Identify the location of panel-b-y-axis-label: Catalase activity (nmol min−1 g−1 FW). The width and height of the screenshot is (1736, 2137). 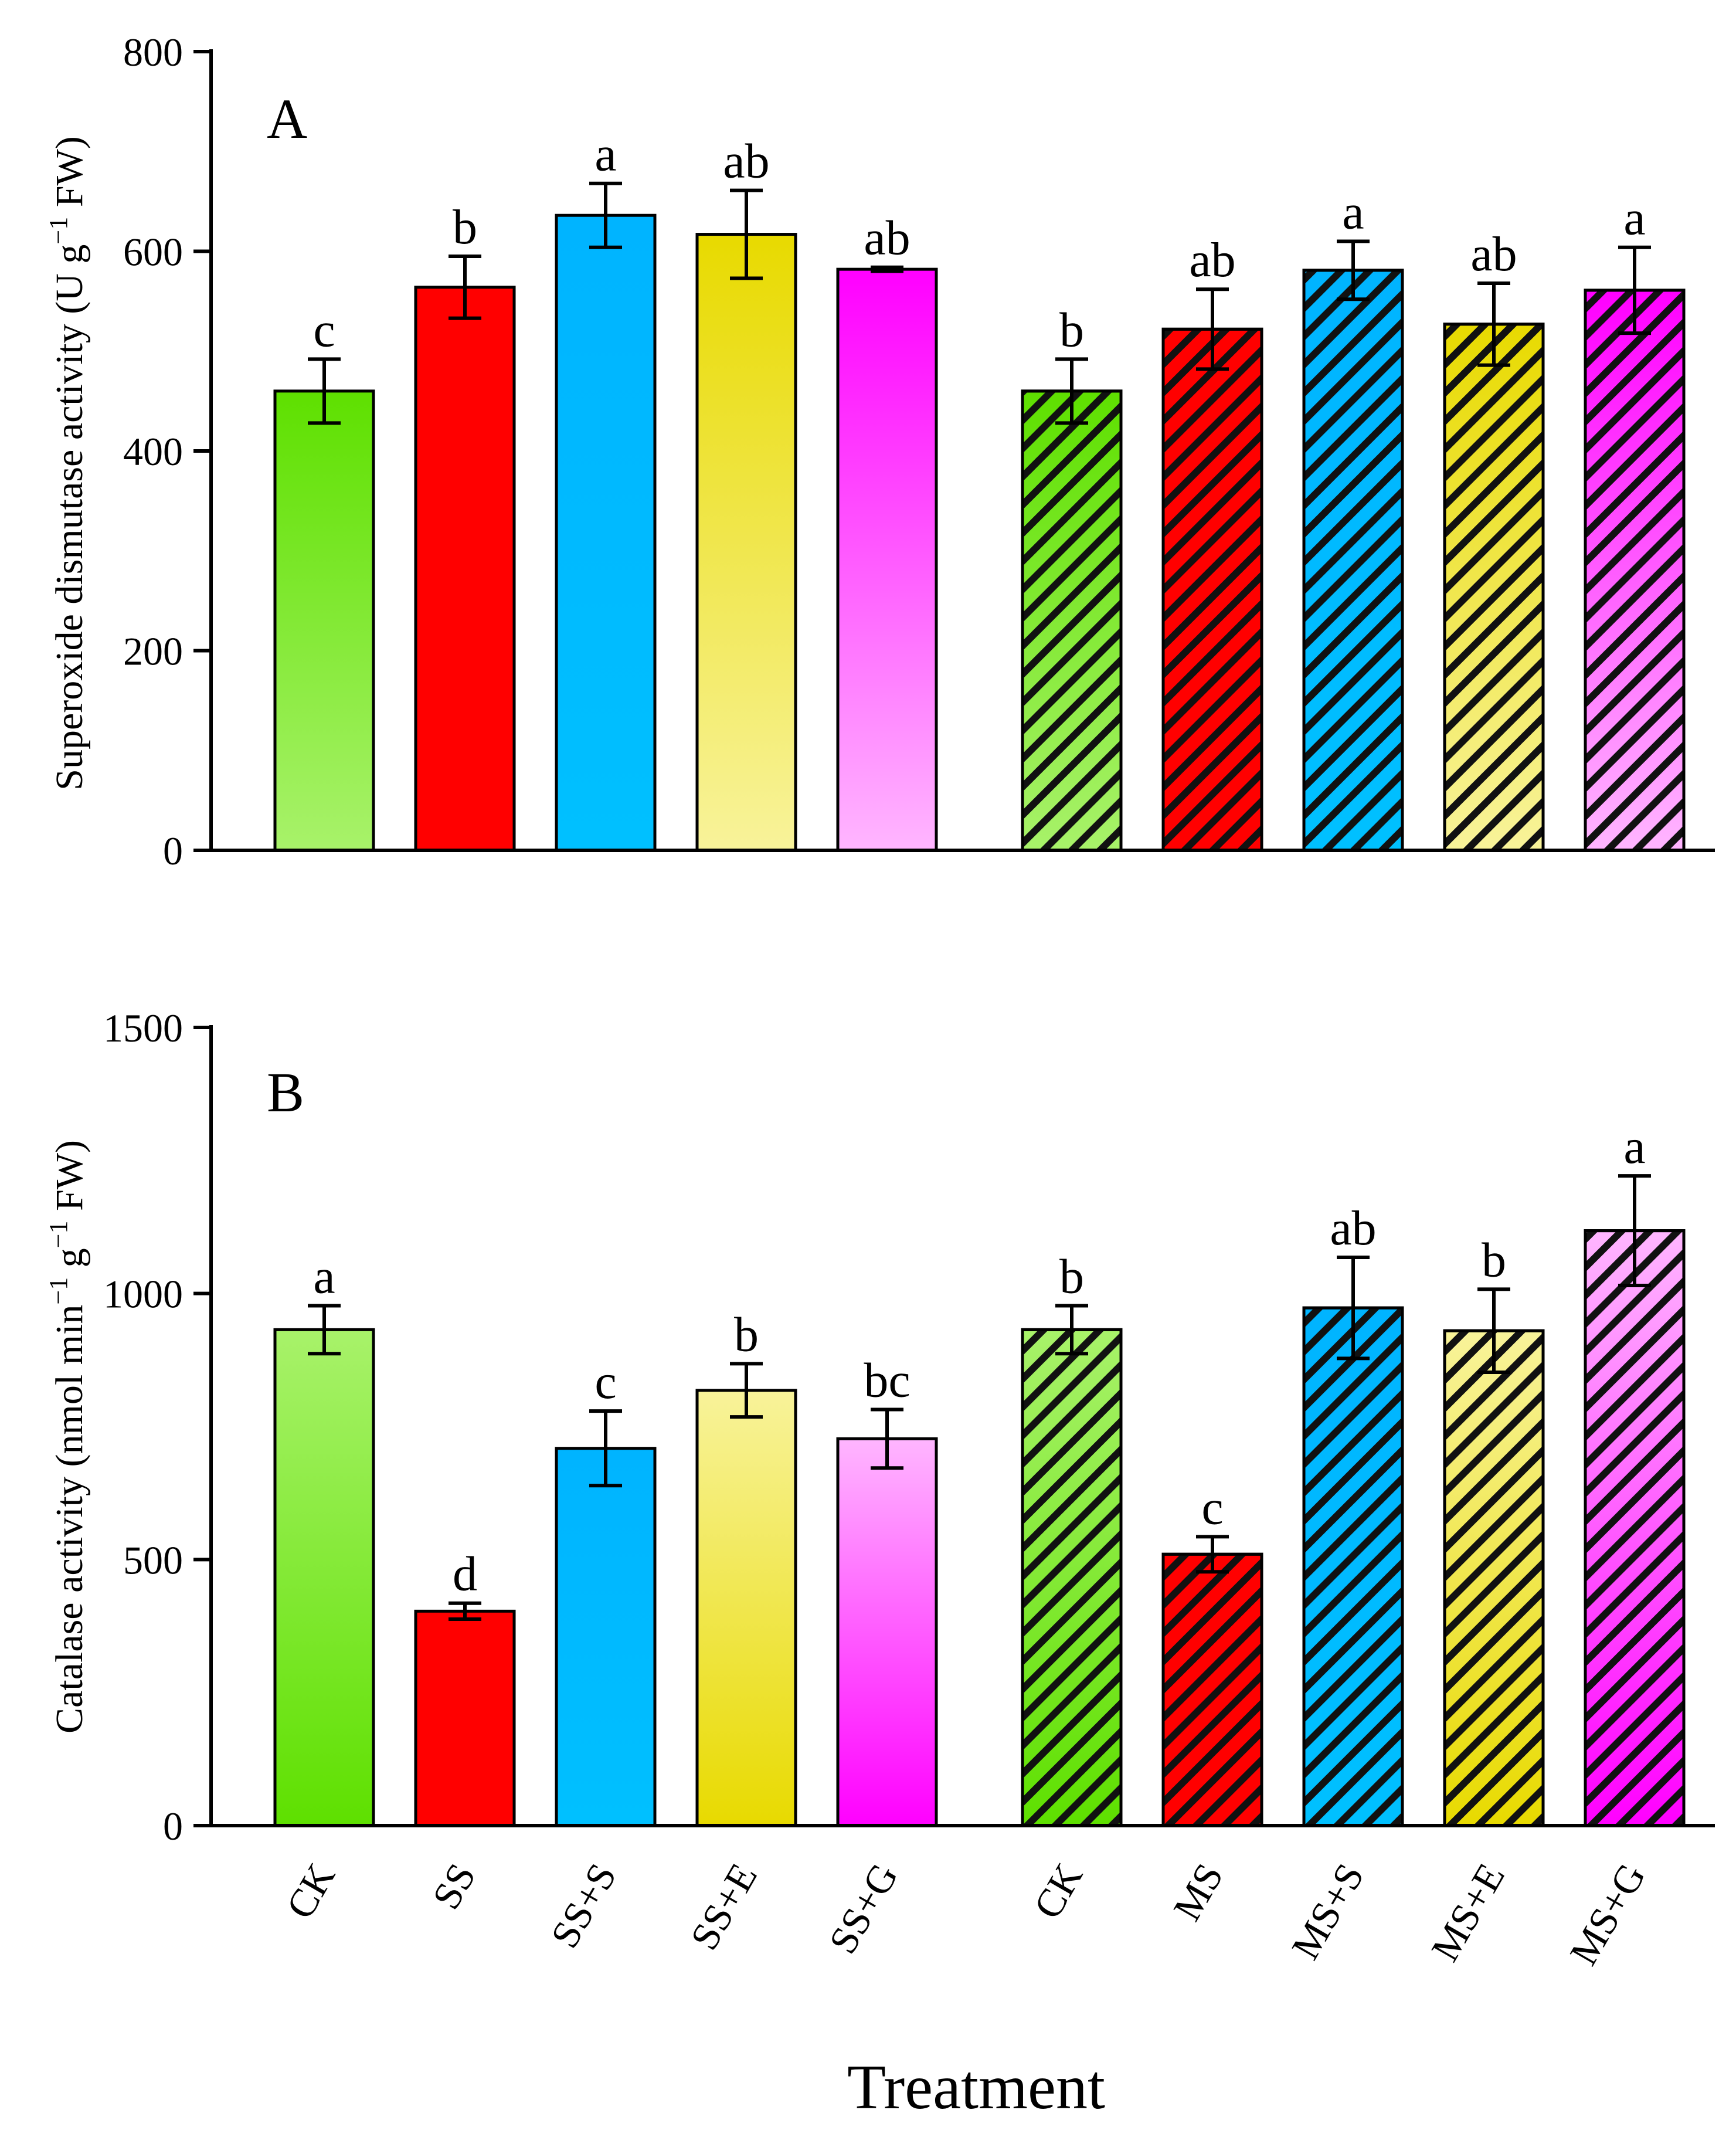
(67, 1437).